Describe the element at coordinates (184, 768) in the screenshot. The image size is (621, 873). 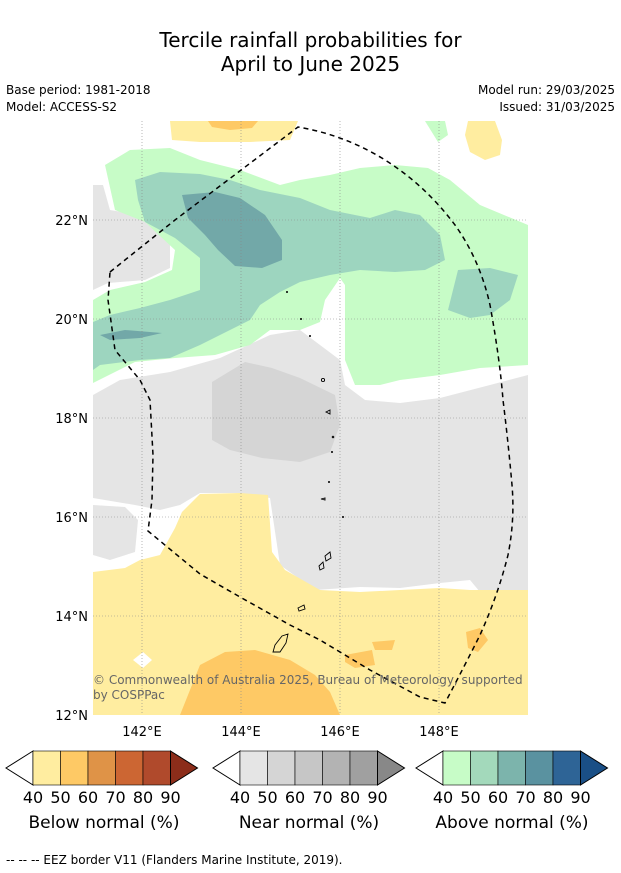
I see `colorbar-below-max-arrow` at that location.